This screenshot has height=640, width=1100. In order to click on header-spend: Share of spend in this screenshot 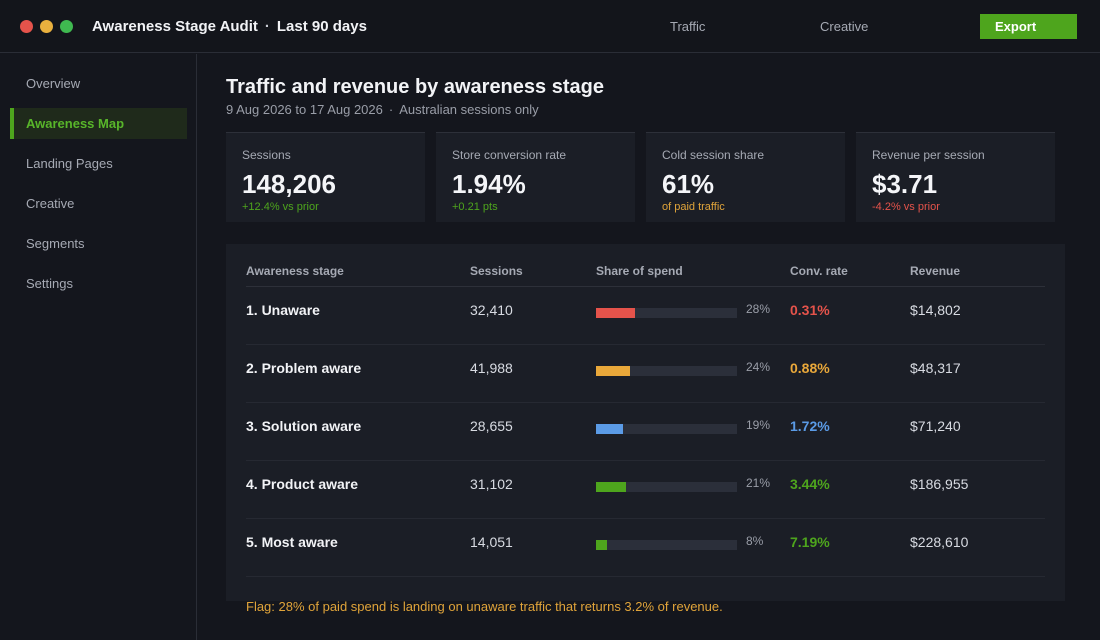, I will do `click(639, 271)`.